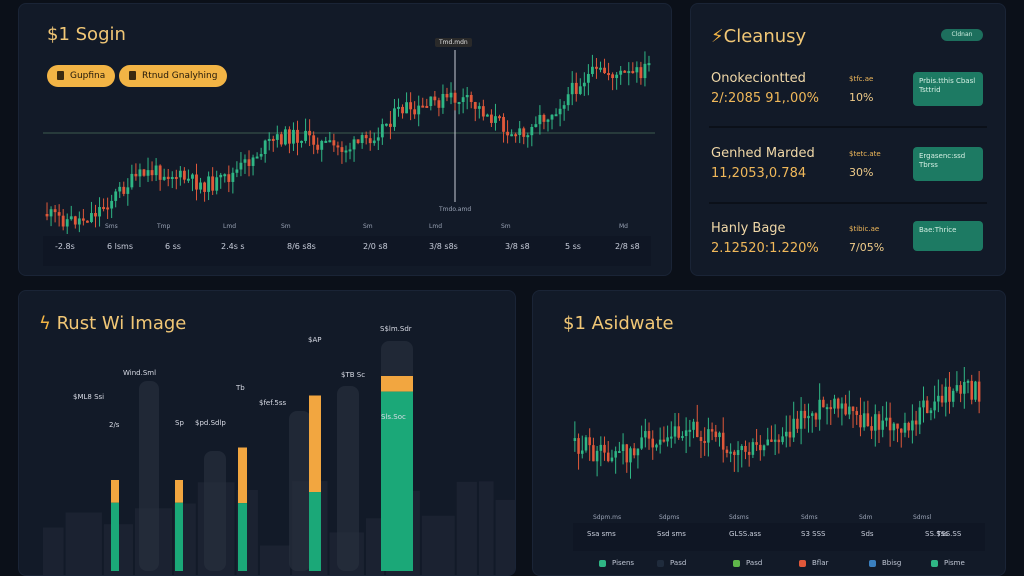  What do you see at coordinates (233, 246) in the screenshot?
I see `price-x-tick: 2.4s s` at bounding box center [233, 246].